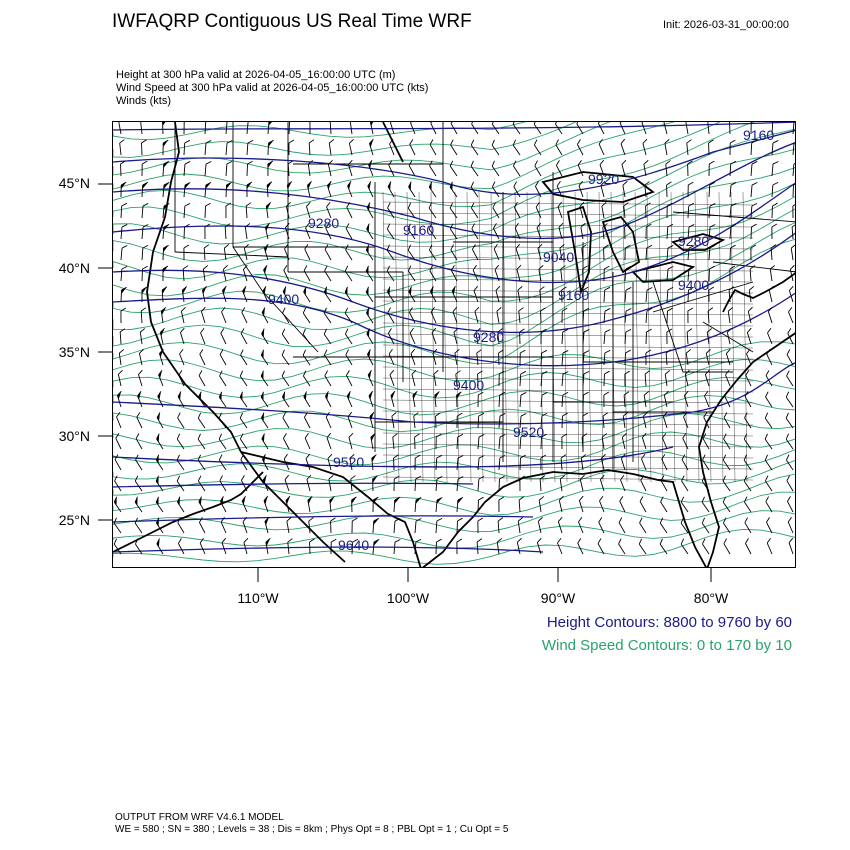 The image size is (850, 850). What do you see at coordinates (348, 462) in the screenshot?
I see `height-contour-label: 9520` at bounding box center [348, 462].